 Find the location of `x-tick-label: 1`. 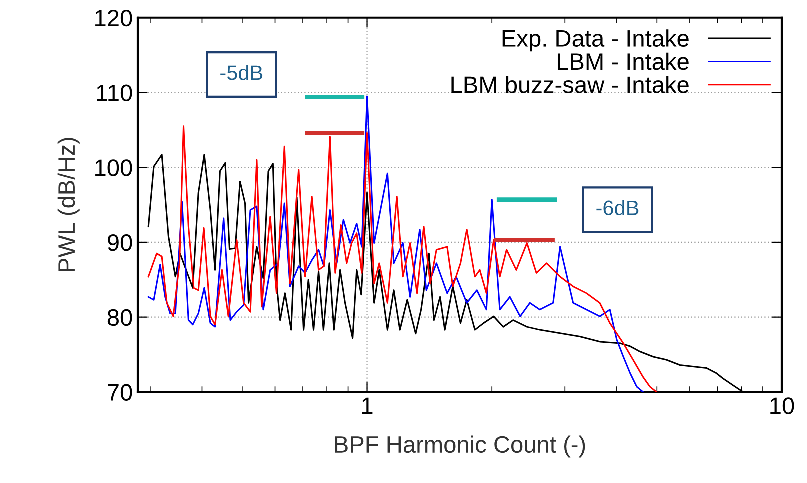

x-tick-label: 1 is located at coordinates (367, 406).